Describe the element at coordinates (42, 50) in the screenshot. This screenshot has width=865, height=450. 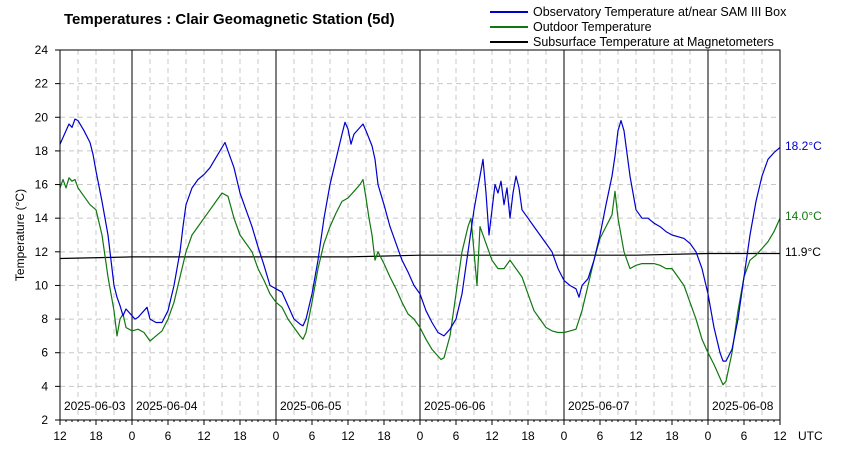
I see `y-tick-label: 24` at that location.